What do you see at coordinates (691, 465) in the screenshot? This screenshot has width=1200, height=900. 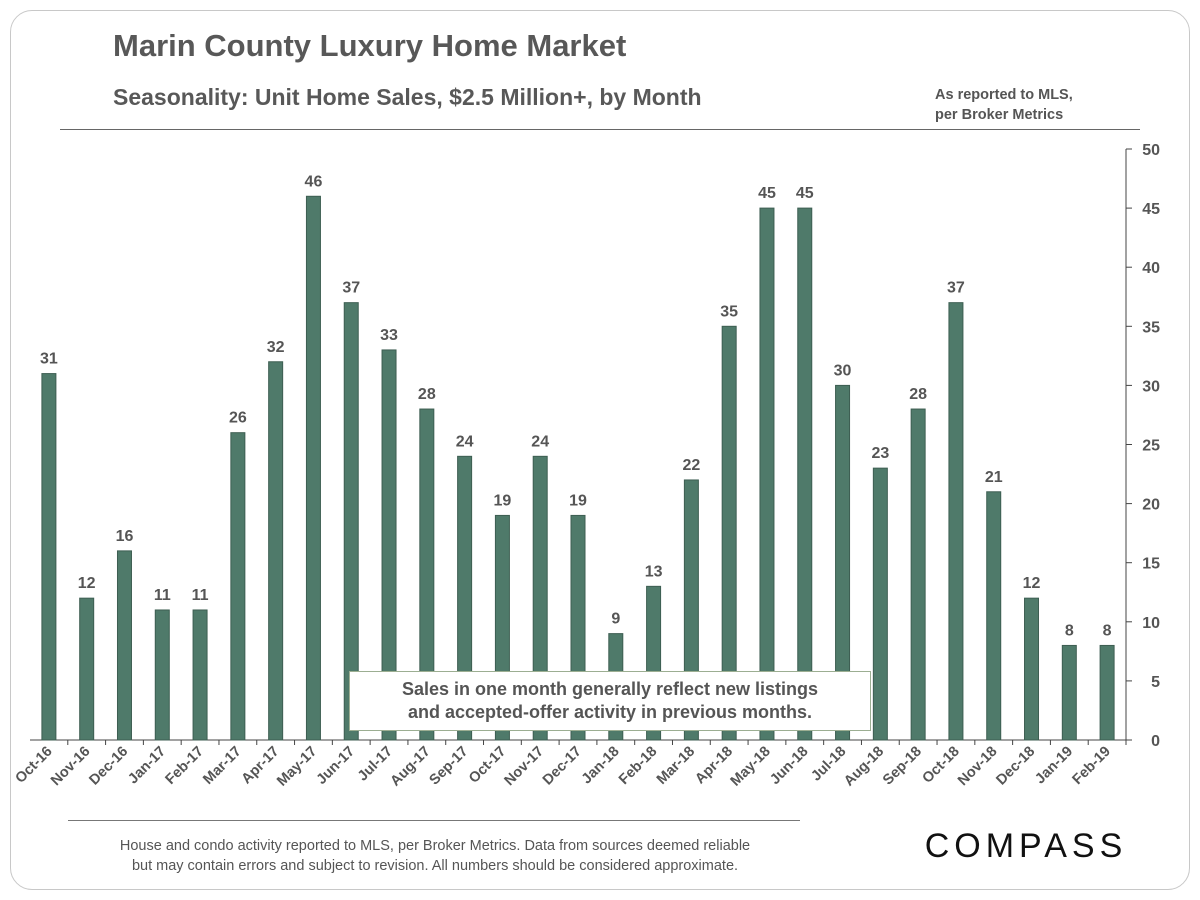 I see `data-label: 22` at bounding box center [691, 465].